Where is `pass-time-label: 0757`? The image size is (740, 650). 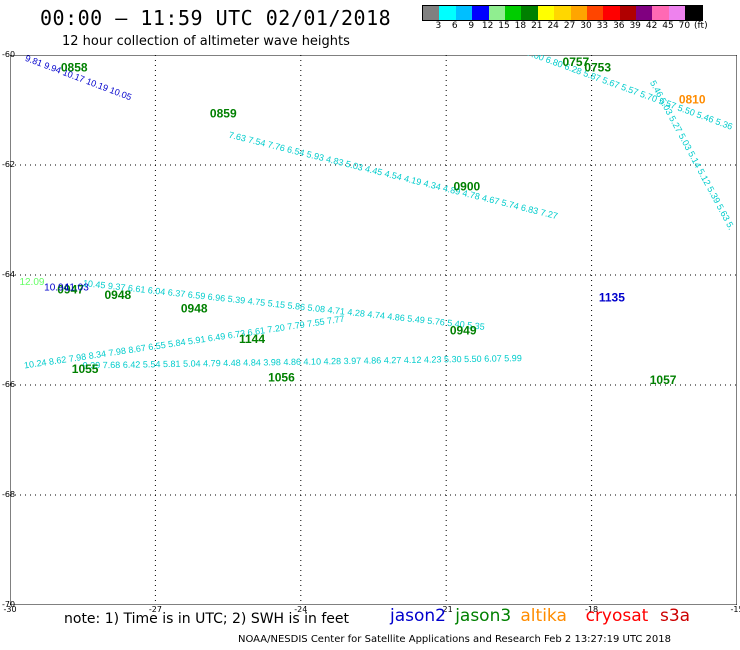 pass-time-label: 0757 is located at coordinates (576, 62).